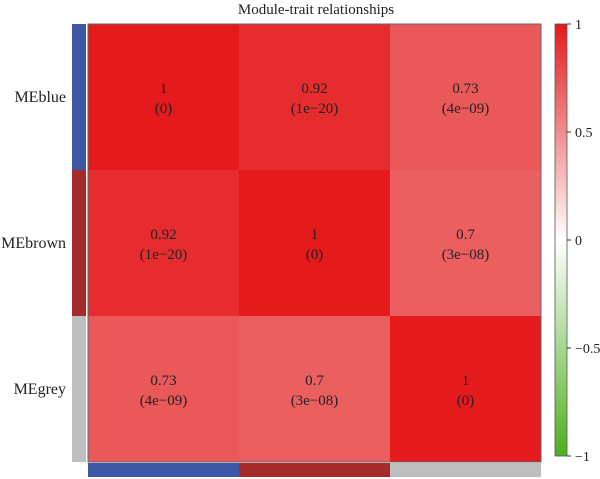 The width and height of the screenshot is (600, 479). What do you see at coordinates (584, 133) in the screenshot?
I see `colorbar-tick-label: 0.5` at bounding box center [584, 133].